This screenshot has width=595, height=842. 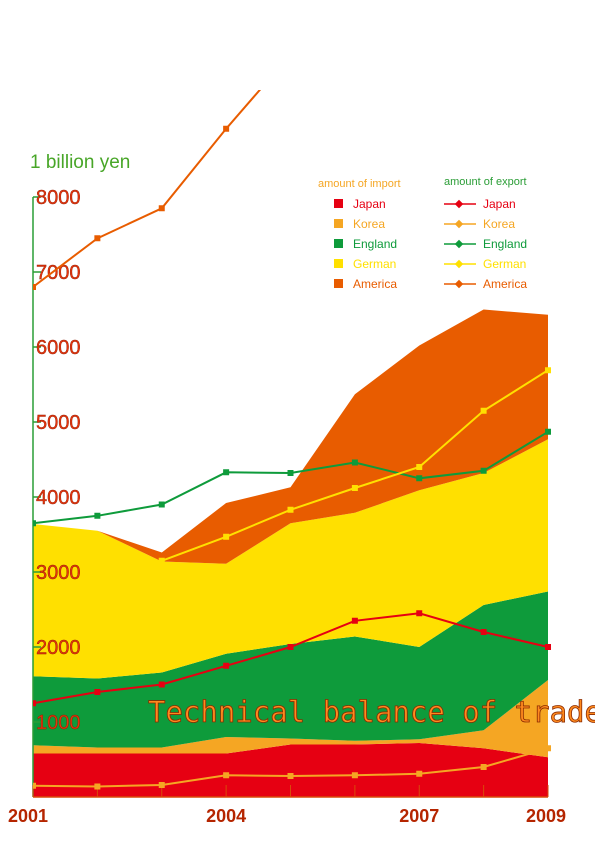 What do you see at coordinates (459, 224) in the screenshot?
I see `legend-export-marker-korea` at bounding box center [459, 224].